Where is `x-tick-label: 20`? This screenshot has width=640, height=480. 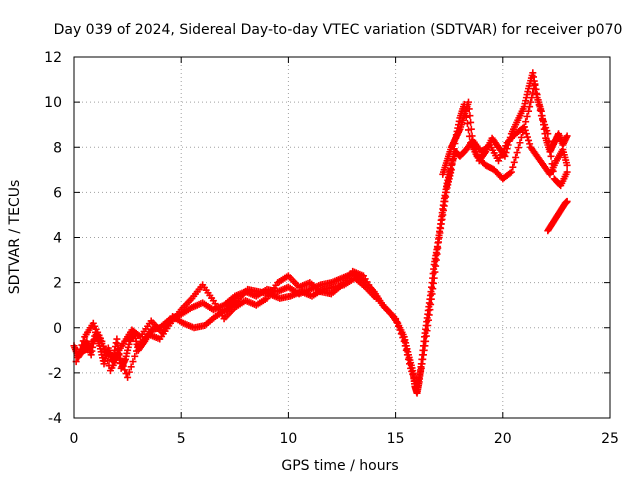
x-tick-label: 20 is located at coordinates (503, 439).